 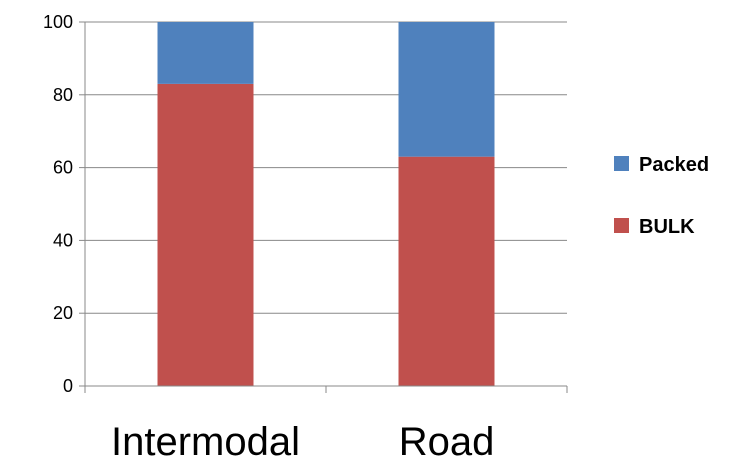 What do you see at coordinates (205, 53) in the screenshot?
I see `bar-packed-intermodal` at bounding box center [205, 53].